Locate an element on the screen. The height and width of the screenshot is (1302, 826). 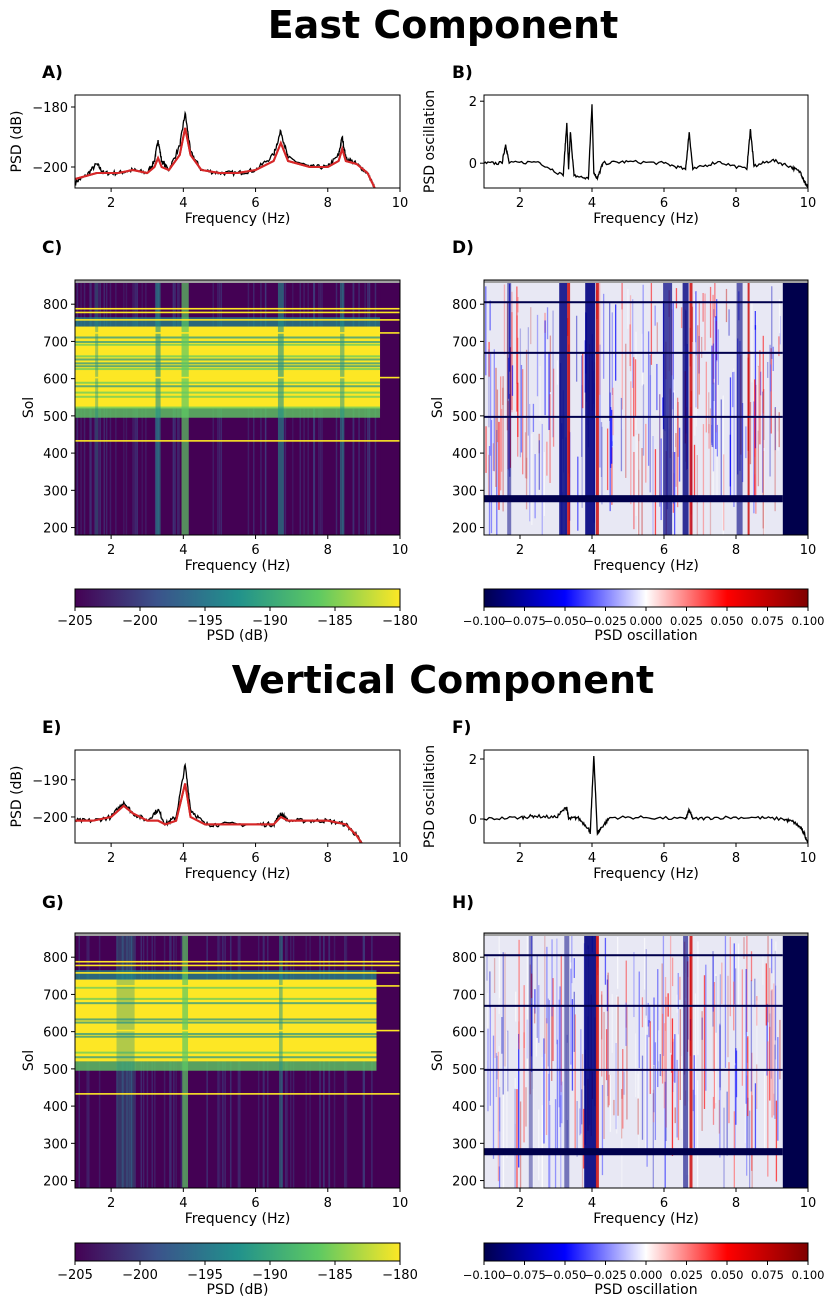
colorbar-gradient is located at coordinates (646, 598).